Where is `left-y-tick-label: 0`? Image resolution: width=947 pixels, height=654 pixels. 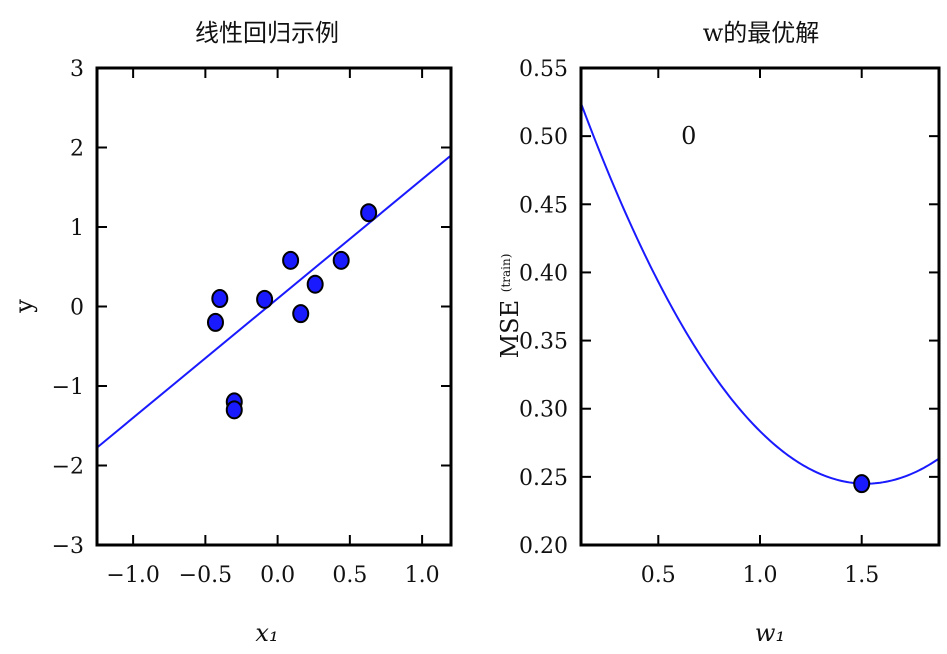
left-y-tick-label: 0 is located at coordinates (77, 308).